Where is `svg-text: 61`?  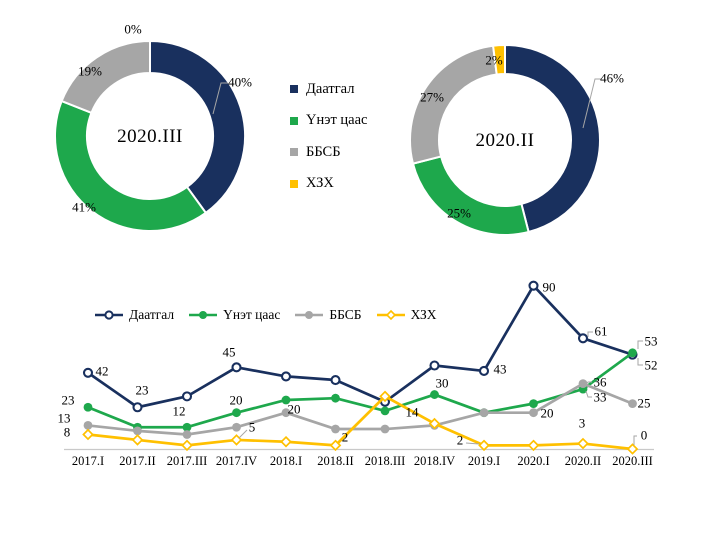
svg-text: 61 is located at coordinates (601, 331).